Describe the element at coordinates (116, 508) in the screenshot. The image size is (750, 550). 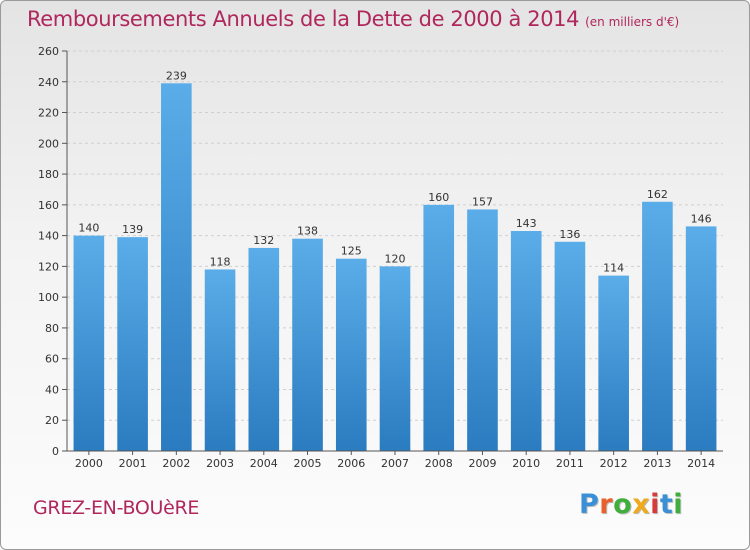
I see `place-name: GREZ-EN-BOUèRE` at that location.